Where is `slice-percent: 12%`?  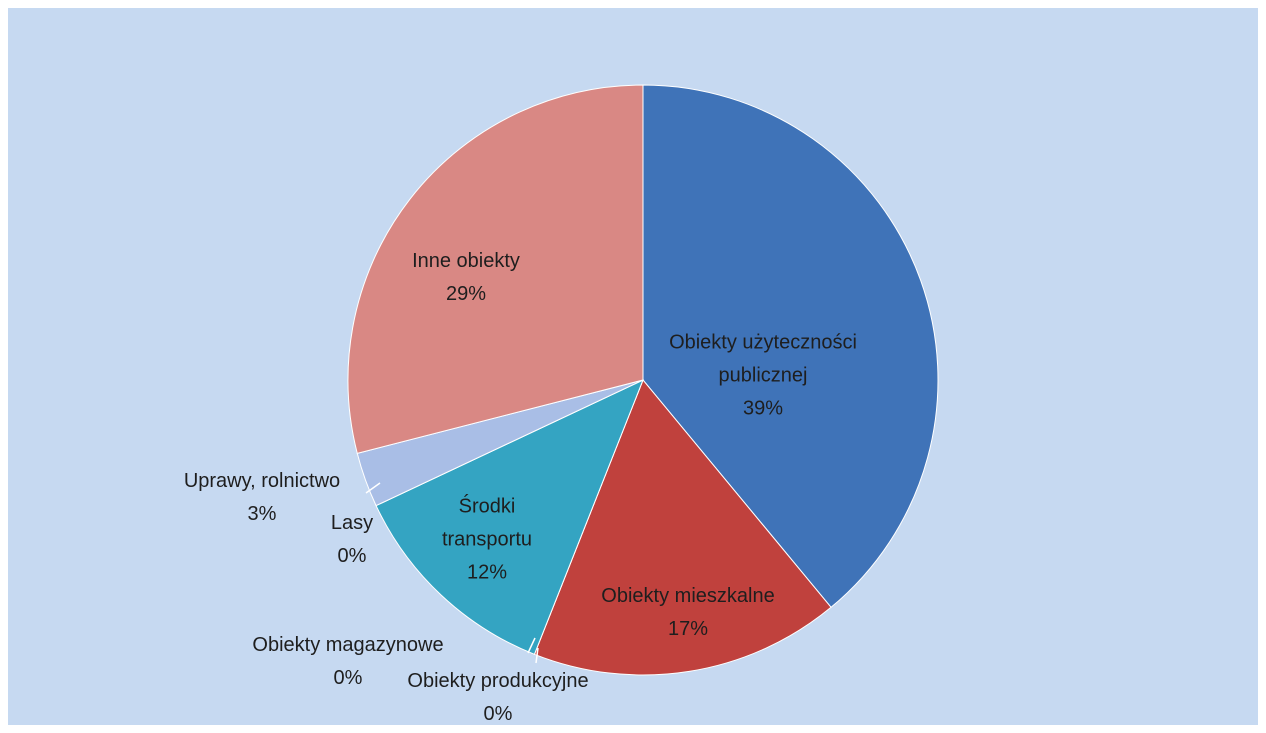
slice-percent: 12% is located at coordinates (487, 572).